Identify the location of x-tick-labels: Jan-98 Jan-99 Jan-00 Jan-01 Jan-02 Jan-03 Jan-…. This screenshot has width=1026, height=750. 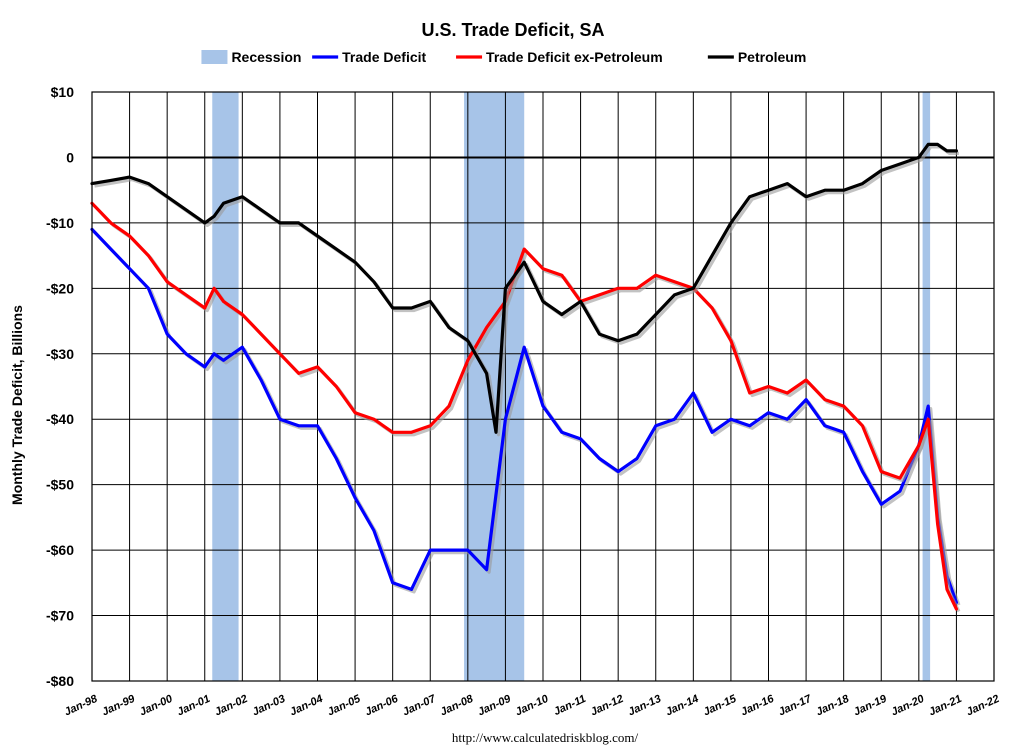
(532, 705).